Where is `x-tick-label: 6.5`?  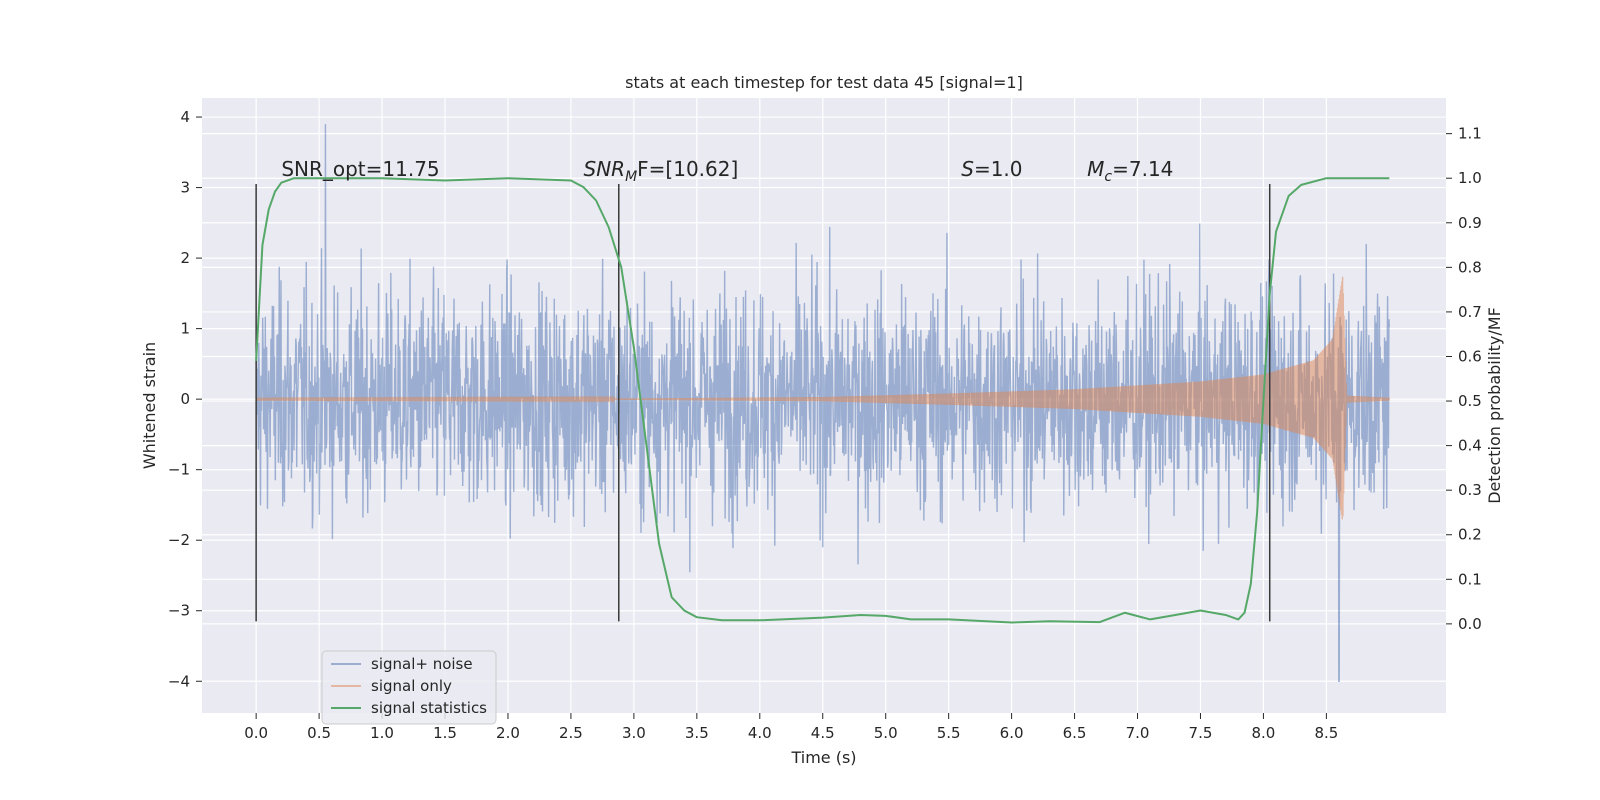
x-tick-label: 6.5 is located at coordinates (1075, 733).